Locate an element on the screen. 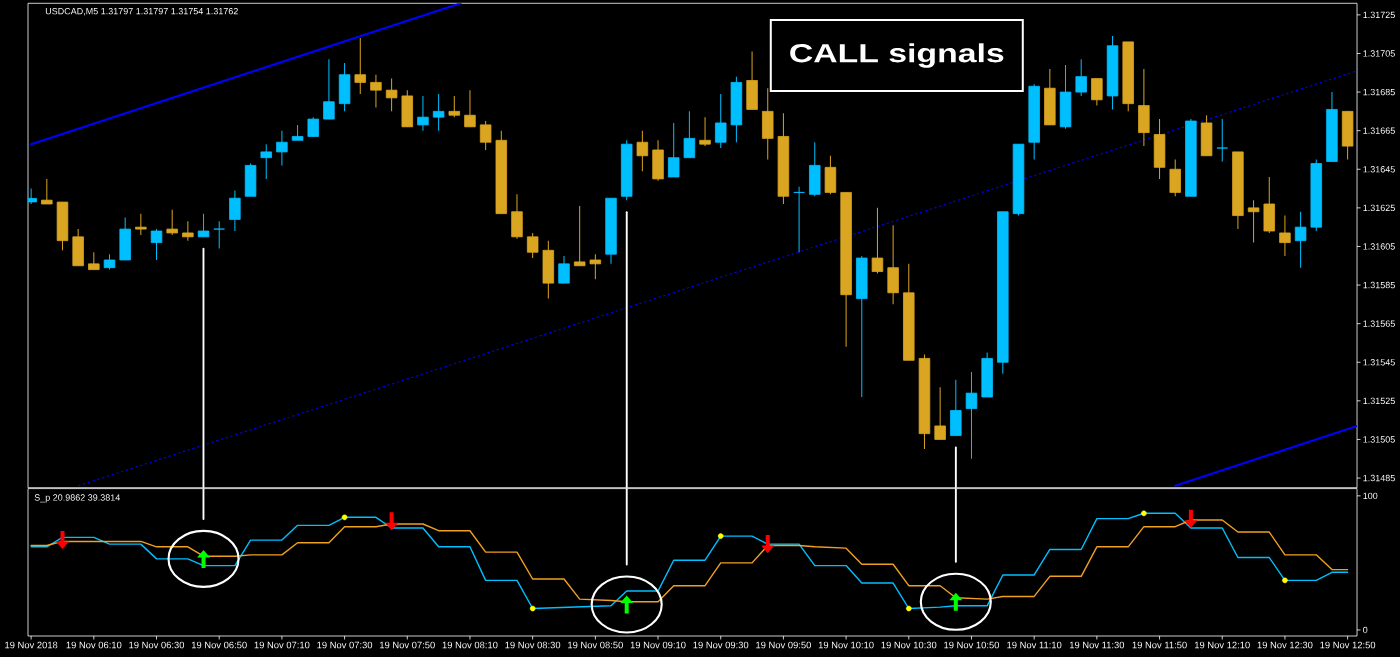 The height and width of the screenshot is (657, 1400). x-tick-label: 19 Nov 08:50 is located at coordinates (595, 645).